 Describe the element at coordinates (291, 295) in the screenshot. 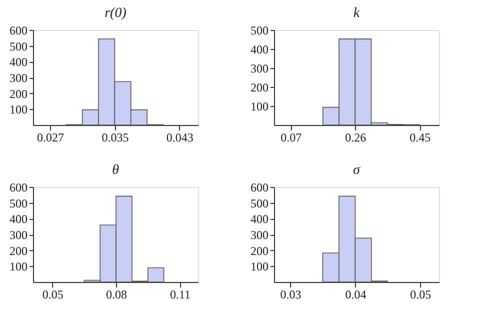

I see `x-tick-label: 0.03` at that location.